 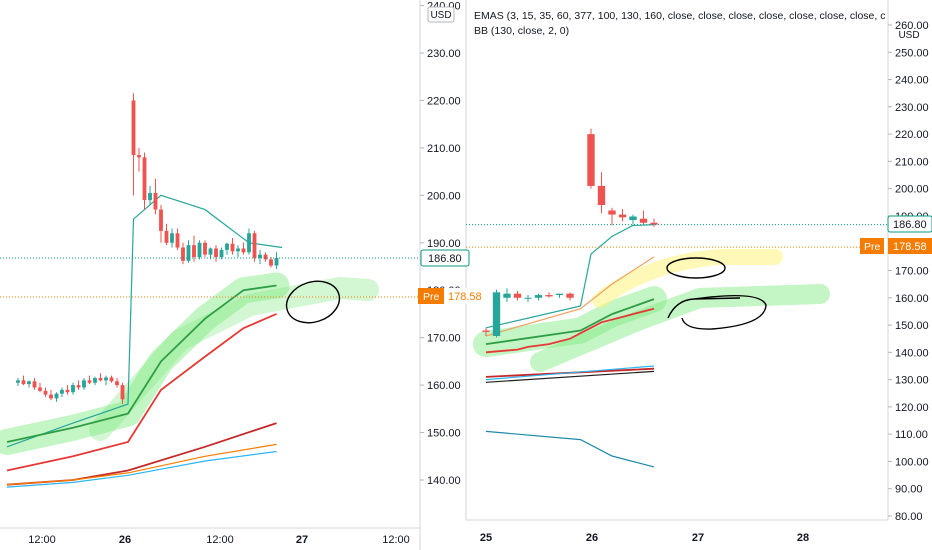 I want to click on right-tick-label: 170.00, so click(x=912, y=272).